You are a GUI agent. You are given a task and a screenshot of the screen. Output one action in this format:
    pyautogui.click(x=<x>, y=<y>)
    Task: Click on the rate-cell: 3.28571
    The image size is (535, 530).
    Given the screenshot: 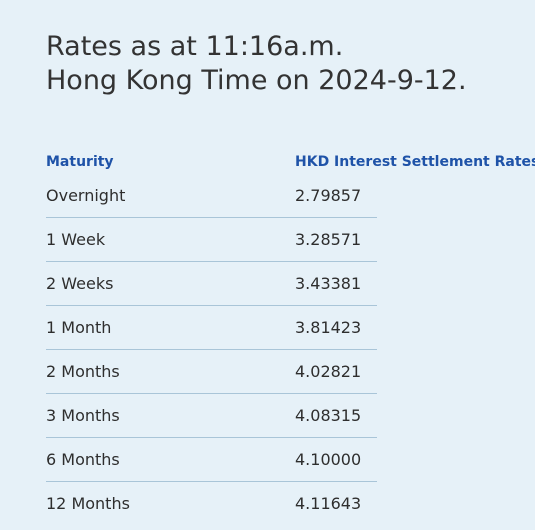 What is the action you would take?
    pyautogui.click(x=328, y=239)
    